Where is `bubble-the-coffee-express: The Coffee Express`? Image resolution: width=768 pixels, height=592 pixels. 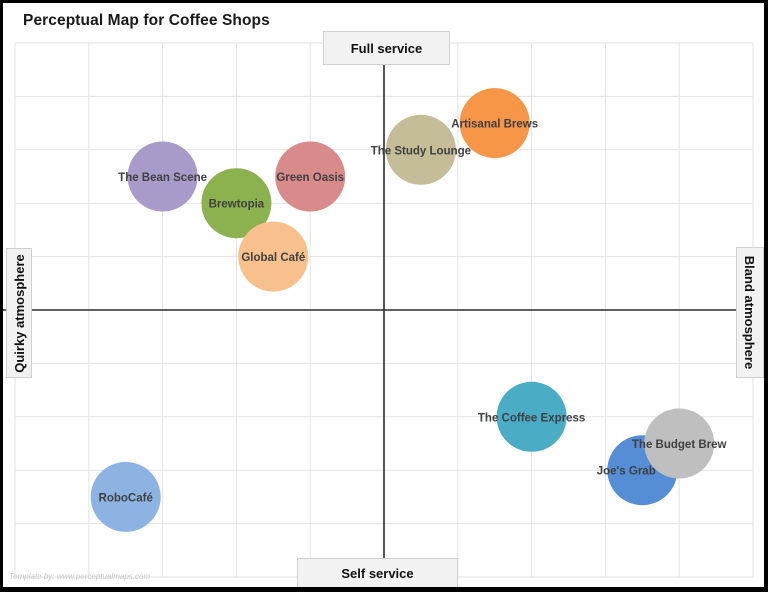
bubble-the-coffee-express: The Coffee Express is located at coordinates (531, 416).